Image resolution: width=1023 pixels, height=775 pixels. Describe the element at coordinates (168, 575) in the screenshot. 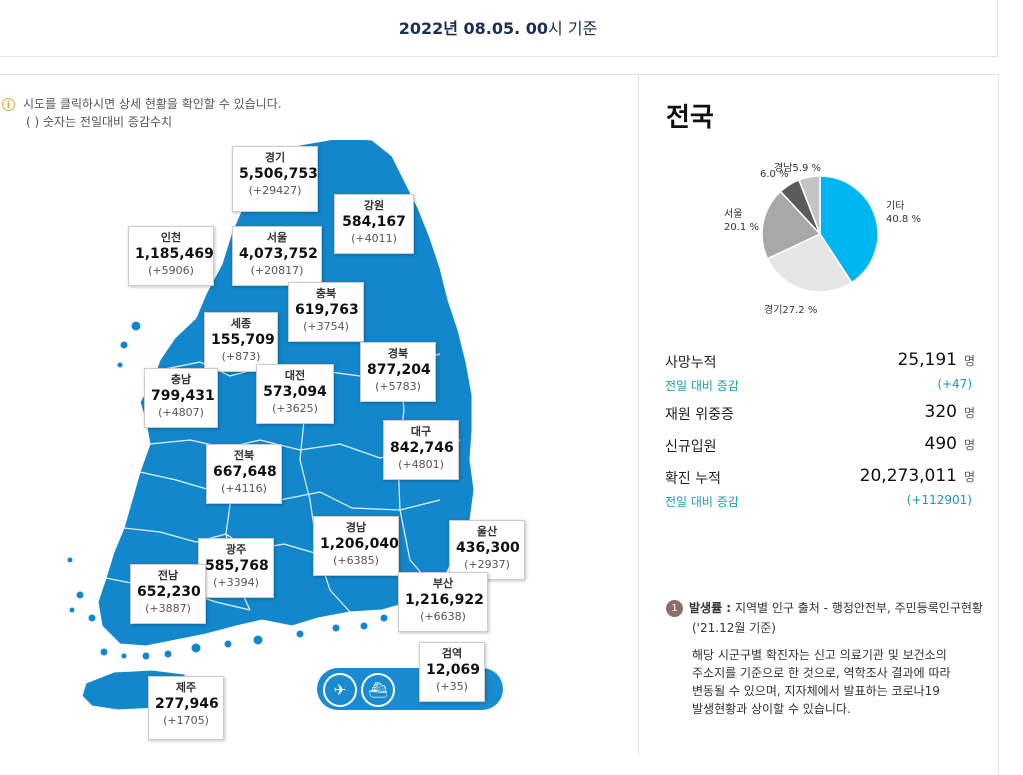

I see `region-name: 전남` at that location.